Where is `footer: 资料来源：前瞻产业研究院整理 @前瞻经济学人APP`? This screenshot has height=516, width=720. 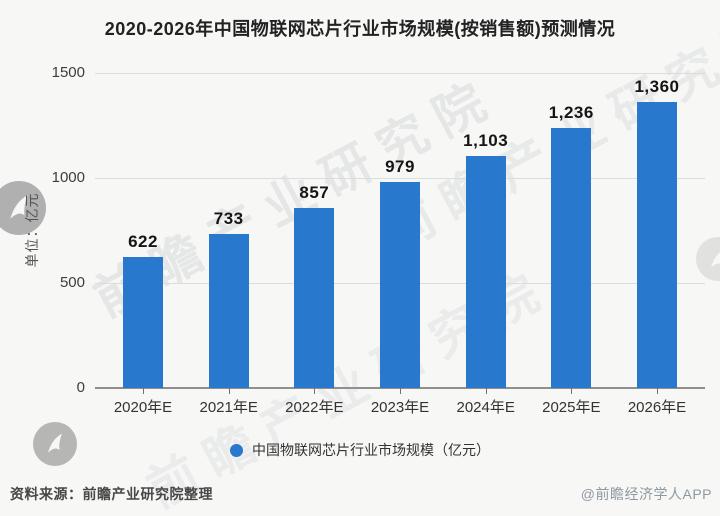
footer: 资料来源：前瞻产业研究院整理 @前瞻经济学人APP is located at coordinates (361, 494).